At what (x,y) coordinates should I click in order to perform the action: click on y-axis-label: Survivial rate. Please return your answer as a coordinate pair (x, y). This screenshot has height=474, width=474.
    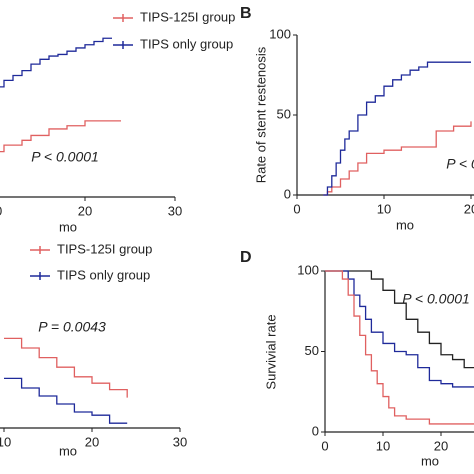
    Looking at the image, I should click on (270, 351).